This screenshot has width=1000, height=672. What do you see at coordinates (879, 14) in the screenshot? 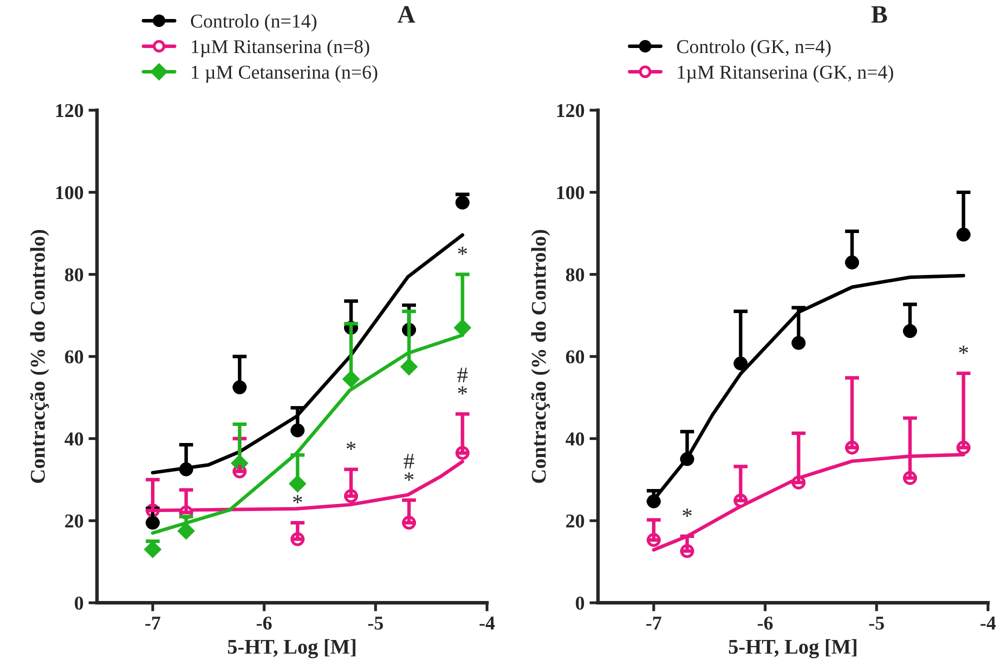
I see `text: B` at bounding box center [879, 14].